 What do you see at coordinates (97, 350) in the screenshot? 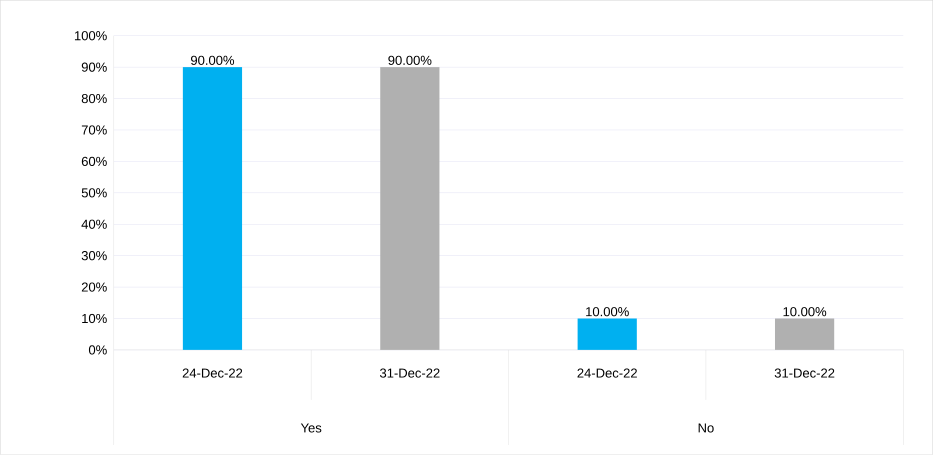
I see `y-tick-label: 0%` at bounding box center [97, 350].